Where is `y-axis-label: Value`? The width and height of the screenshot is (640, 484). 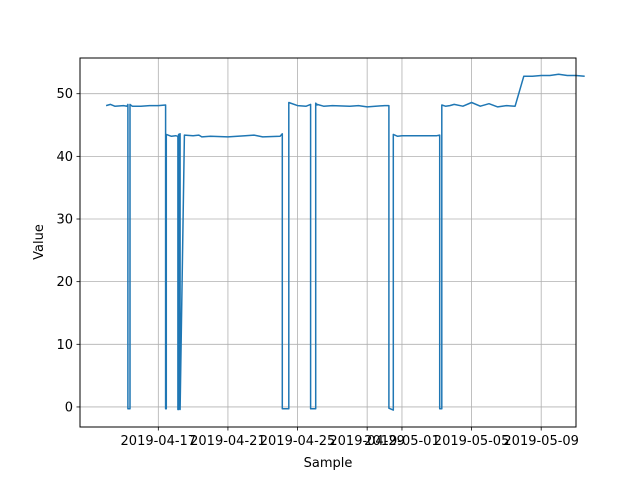 y-axis-label: Value is located at coordinates (39, 242).